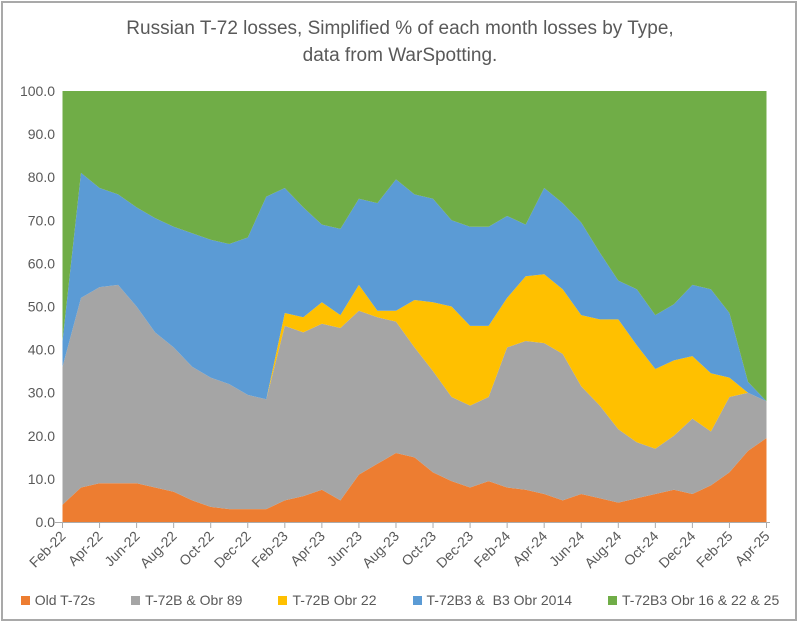 The height and width of the screenshot is (630, 800). What do you see at coordinates (41, 393) in the screenshot?
I see `y-tick-label: 30.0` at bounding box center [41, 393].